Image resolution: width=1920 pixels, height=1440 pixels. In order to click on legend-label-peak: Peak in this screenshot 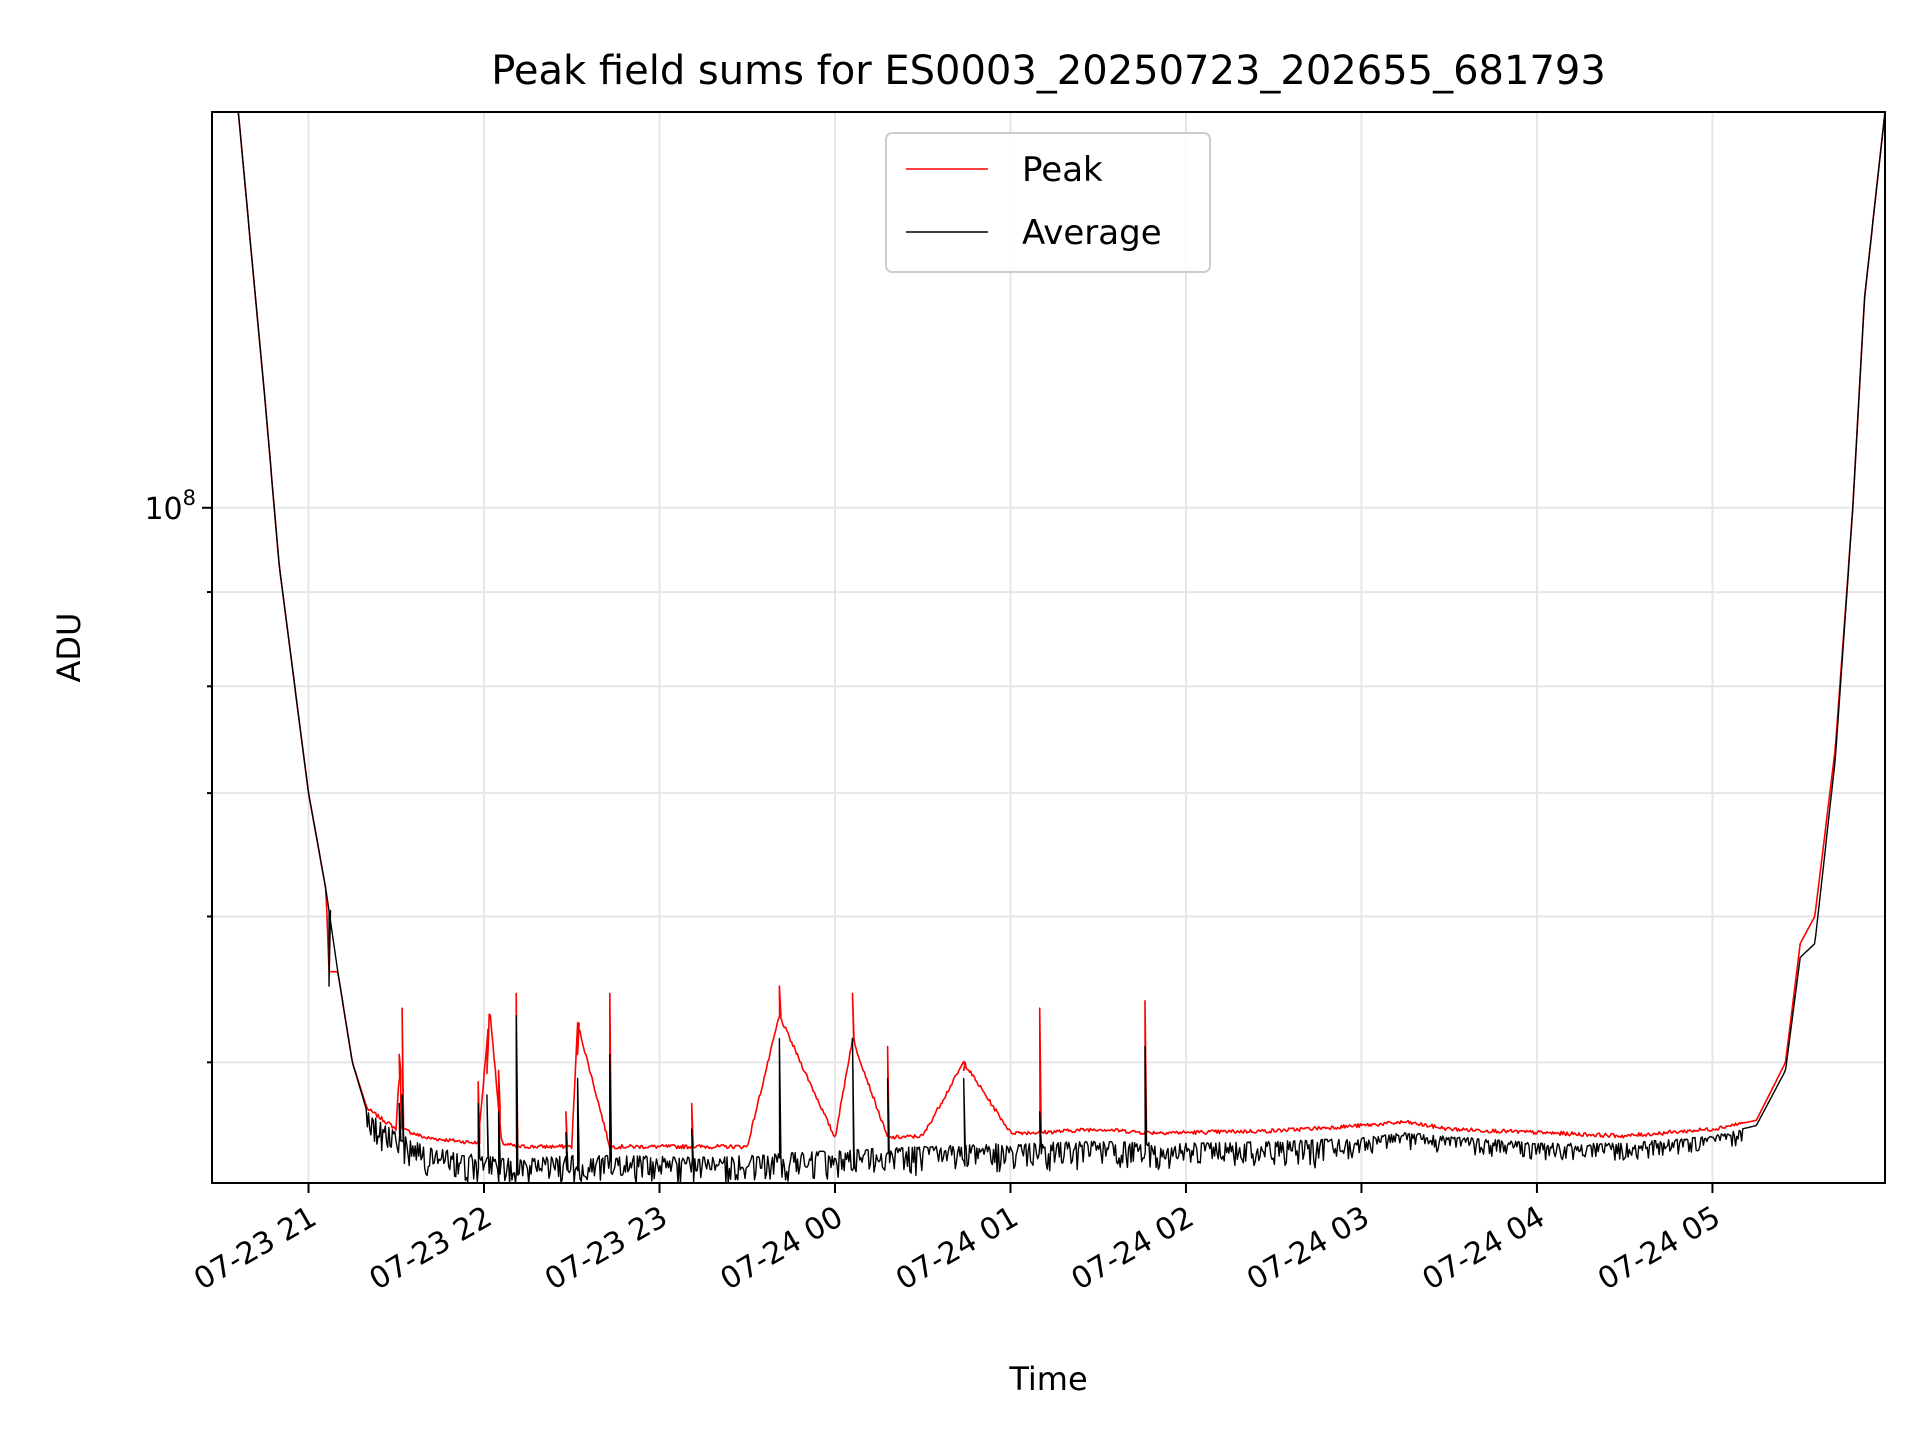, I will do `click(1062, 170)`.